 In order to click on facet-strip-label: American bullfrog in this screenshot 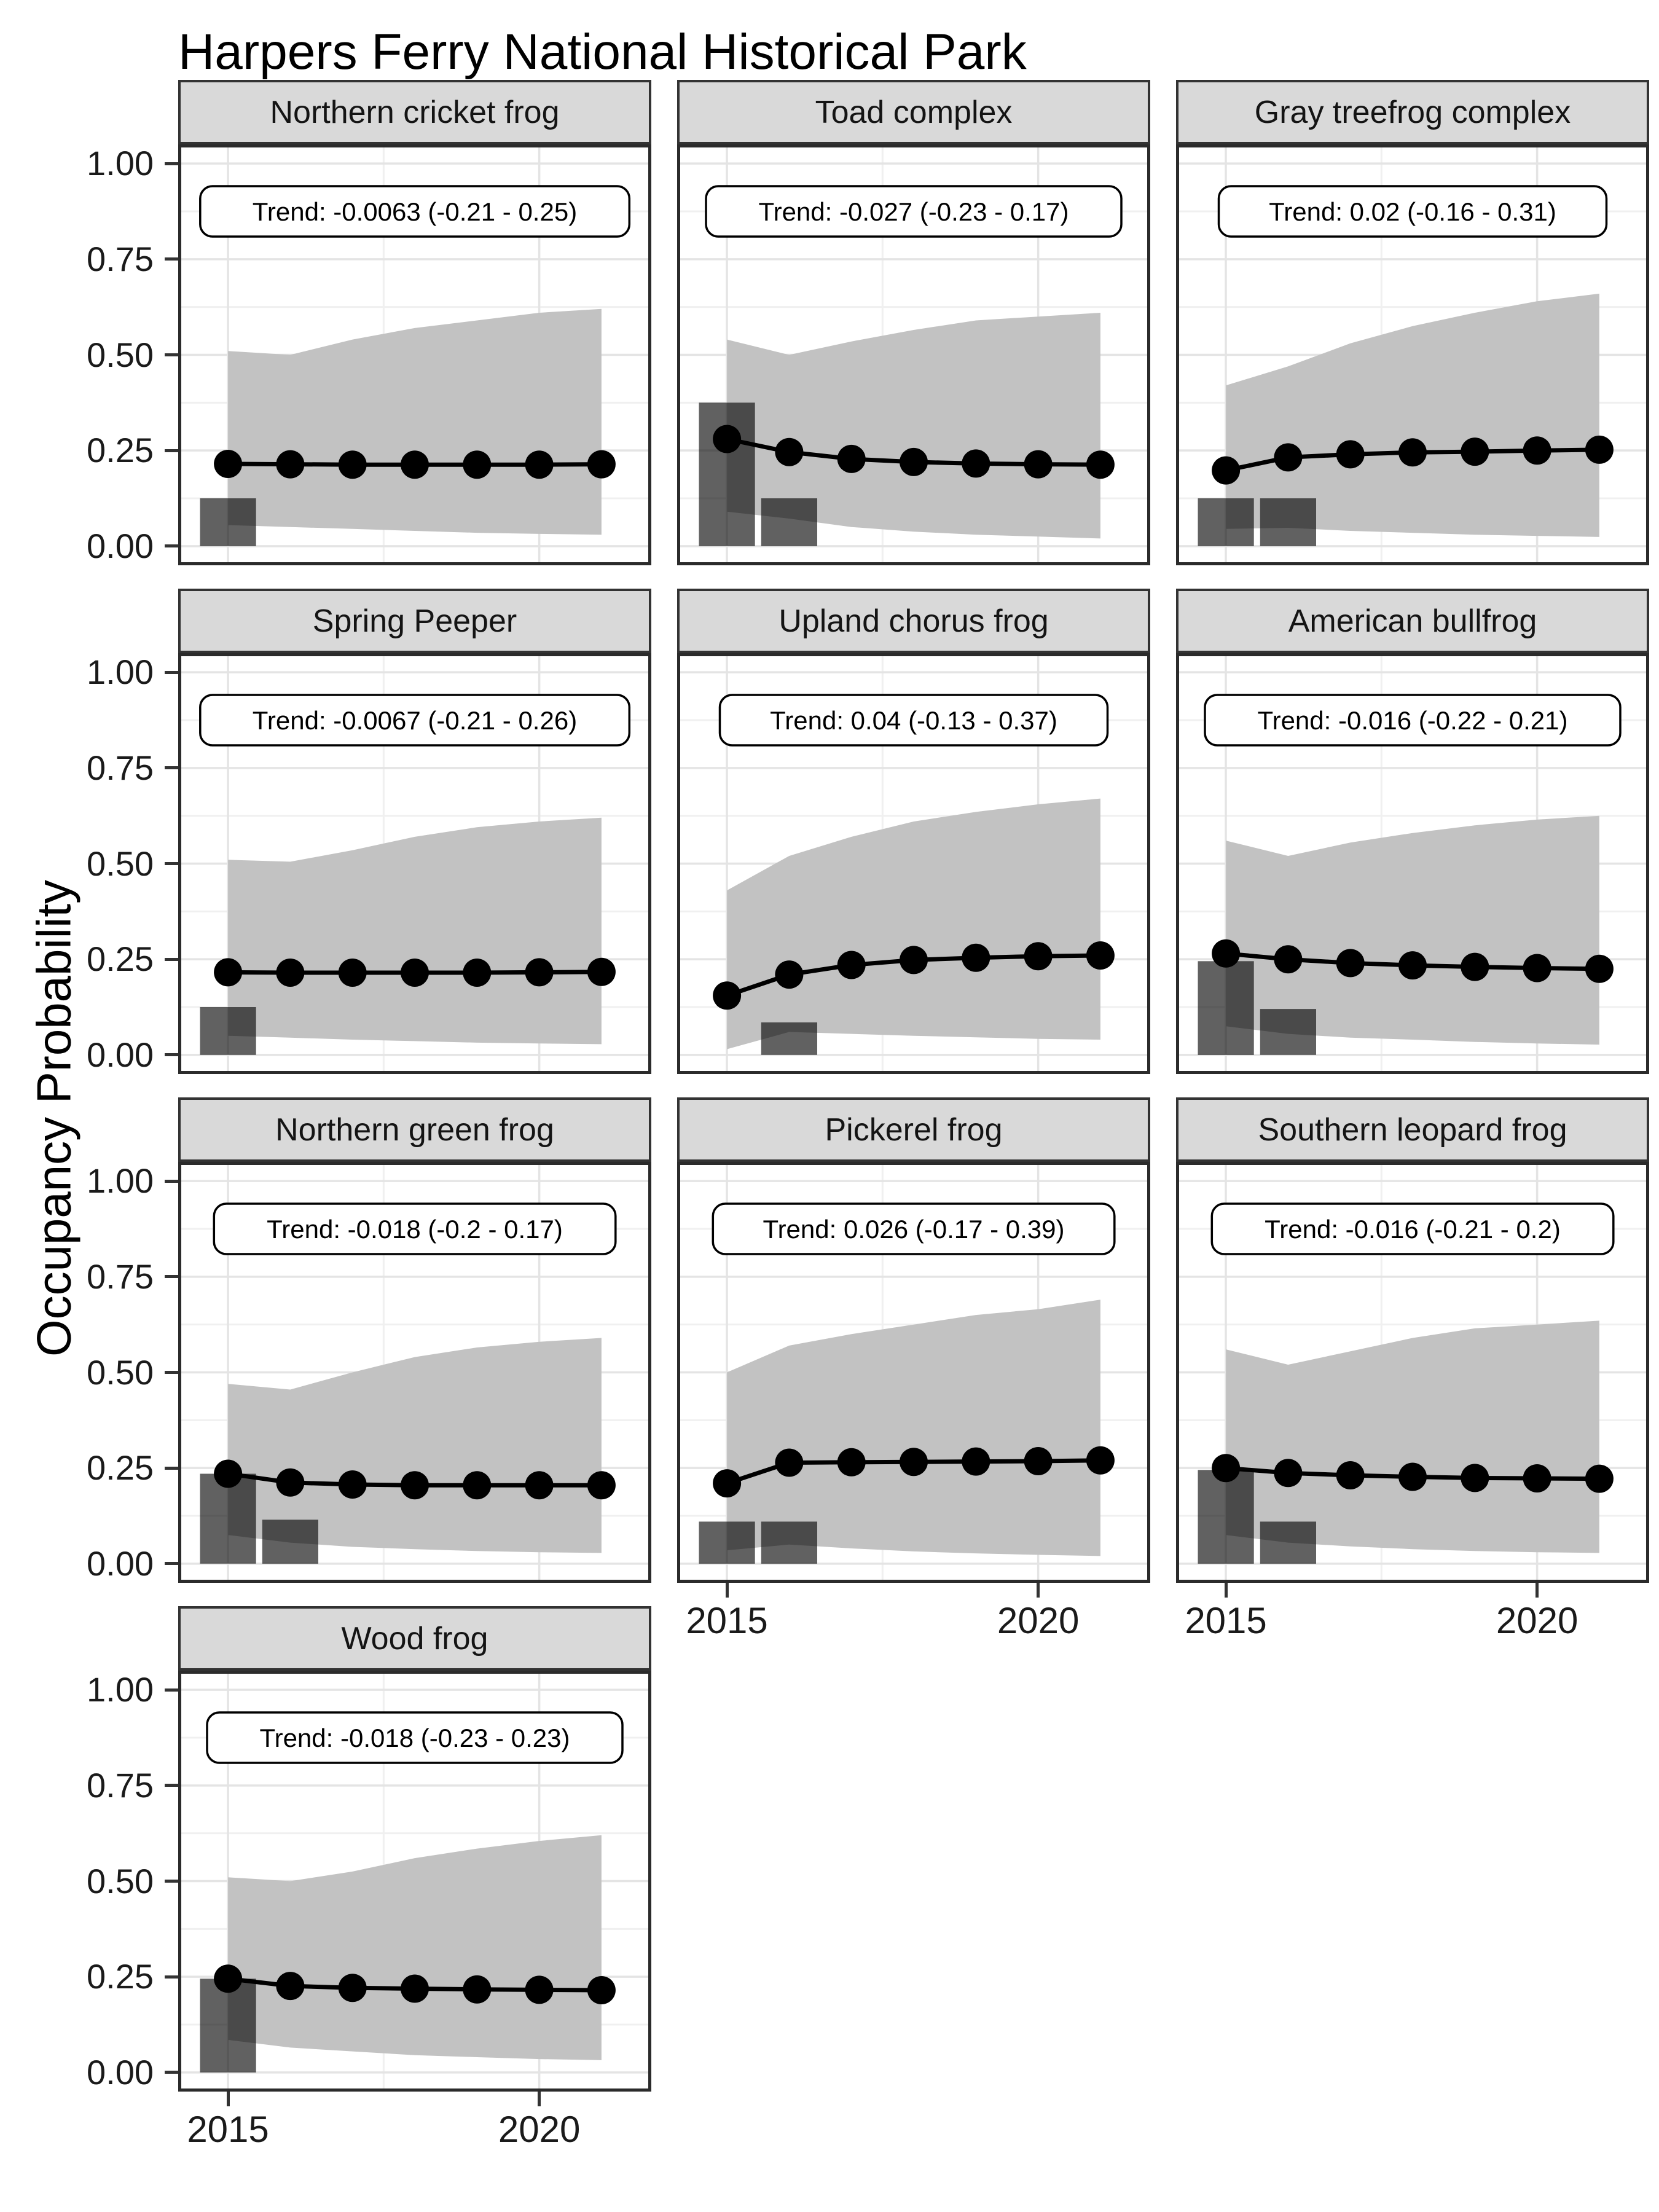, I will do `click(1412, 621)`.